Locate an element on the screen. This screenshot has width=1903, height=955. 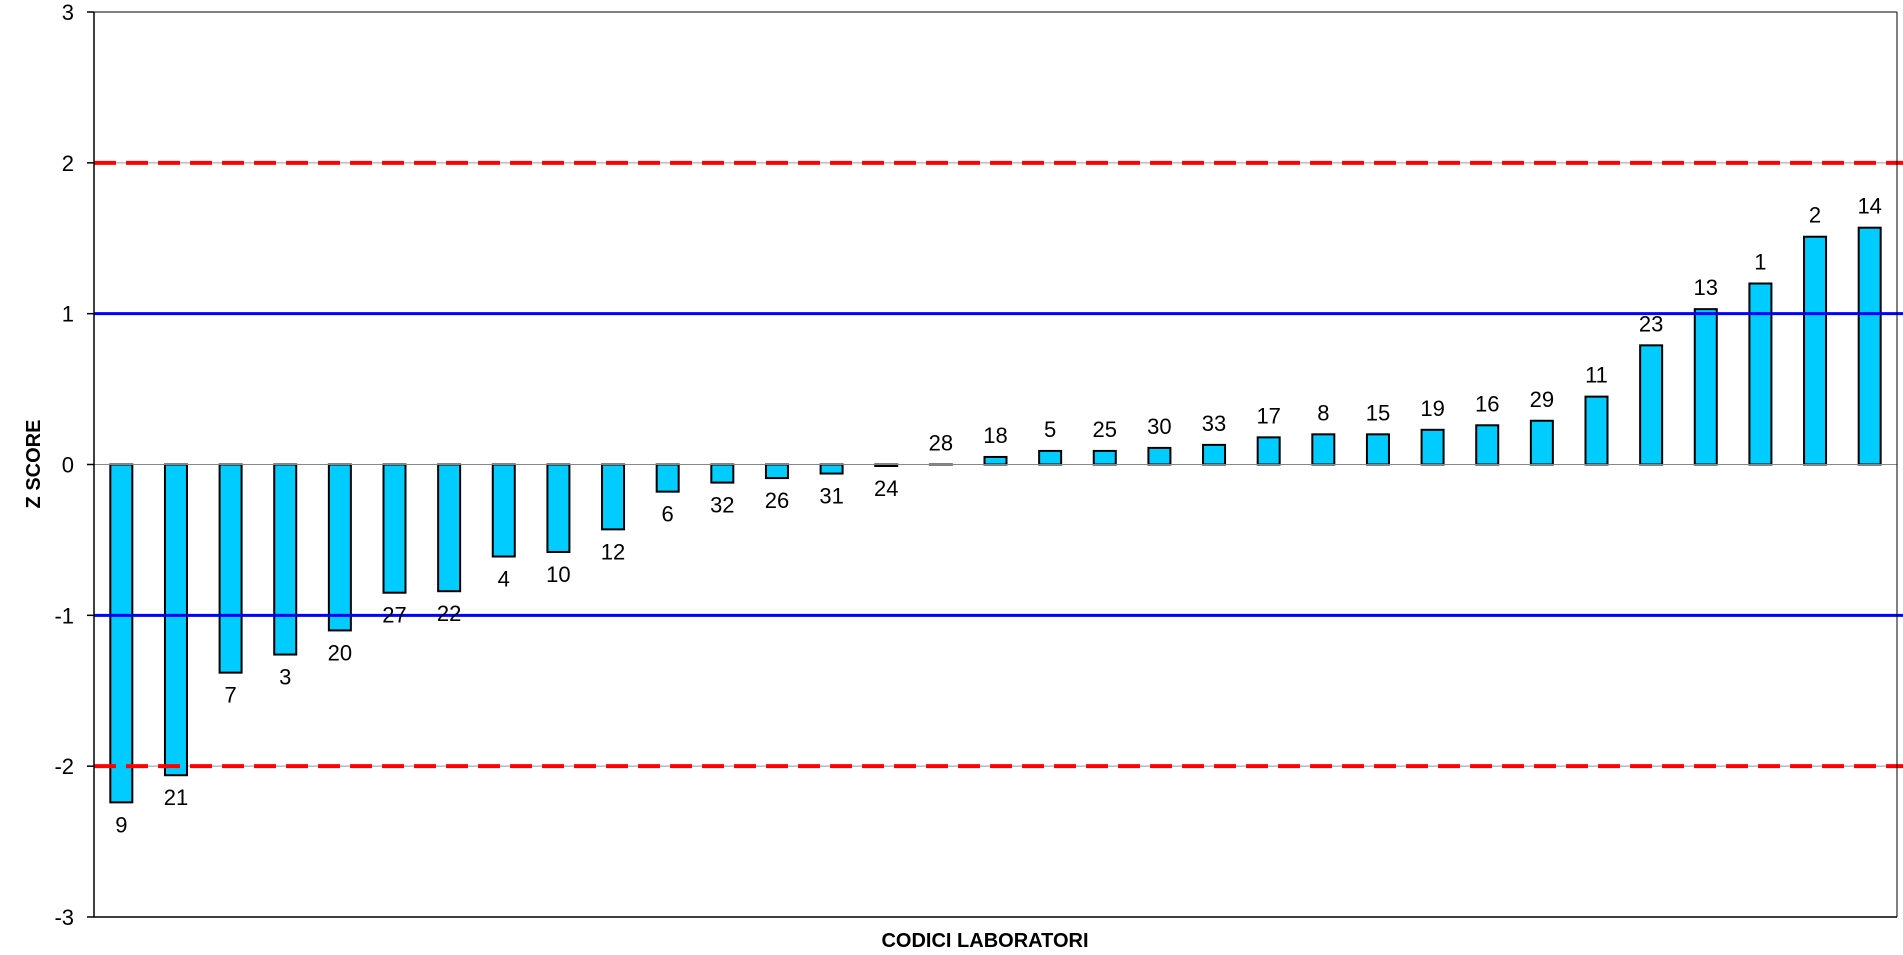
bar-label: 16 is located at coordinates (1487, 403).